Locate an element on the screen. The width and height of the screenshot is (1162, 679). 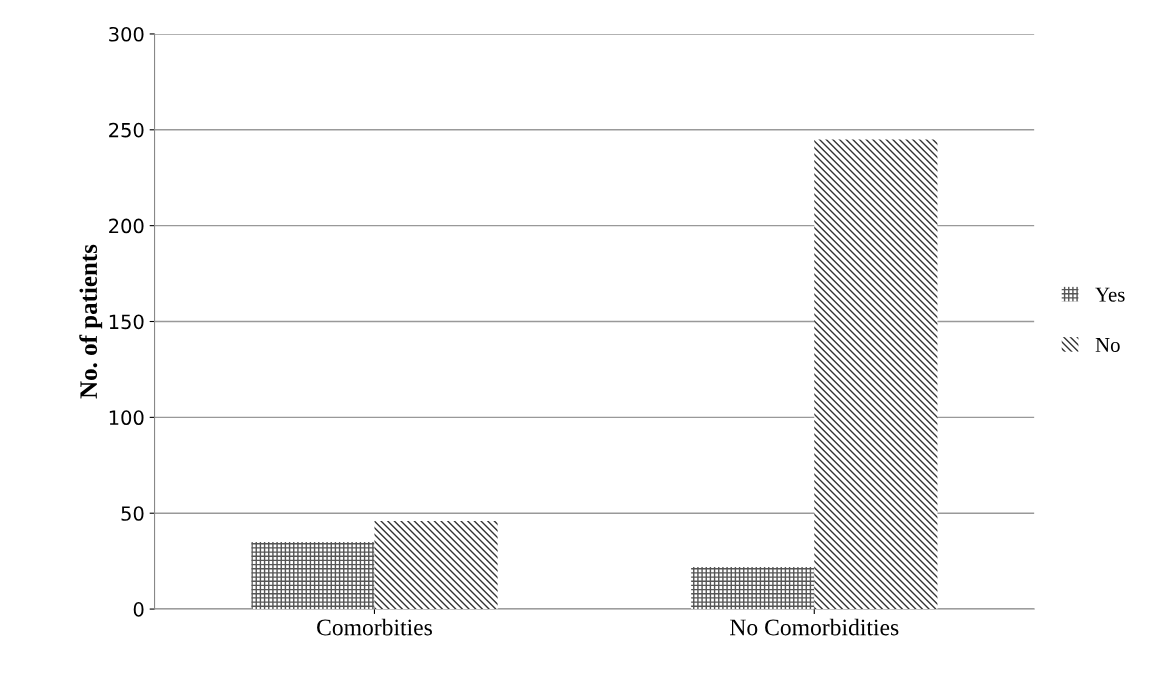
y-tick-label: 200 is located at coordinates (126, 226).